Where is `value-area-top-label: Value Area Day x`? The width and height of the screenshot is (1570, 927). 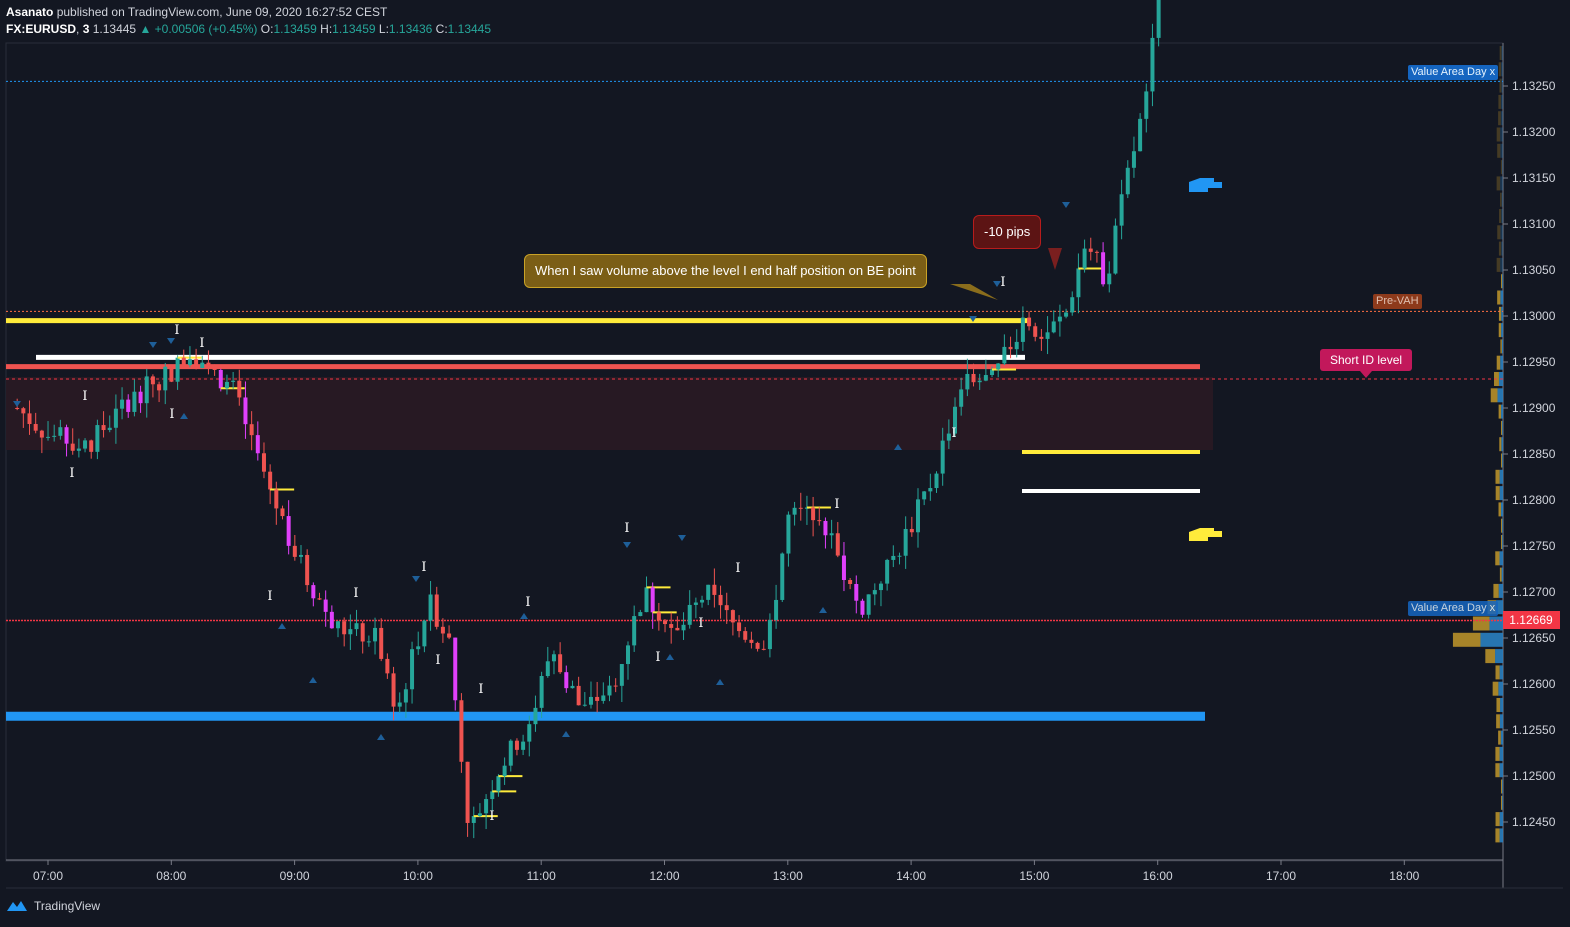
value-area-top-label: Value Area Day x is located at coordinates (1453, 72).